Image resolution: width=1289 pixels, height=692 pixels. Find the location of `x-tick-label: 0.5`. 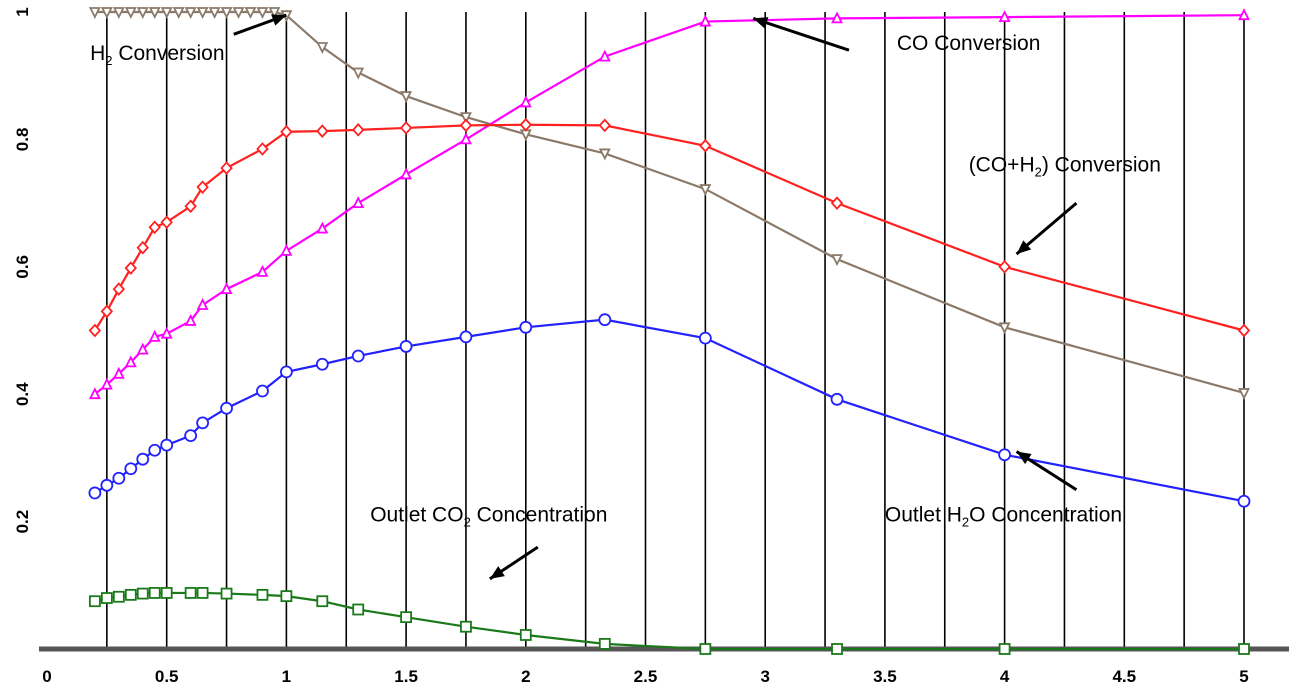

x-tick-label: 0.5 is located at coordinates (167, 676).